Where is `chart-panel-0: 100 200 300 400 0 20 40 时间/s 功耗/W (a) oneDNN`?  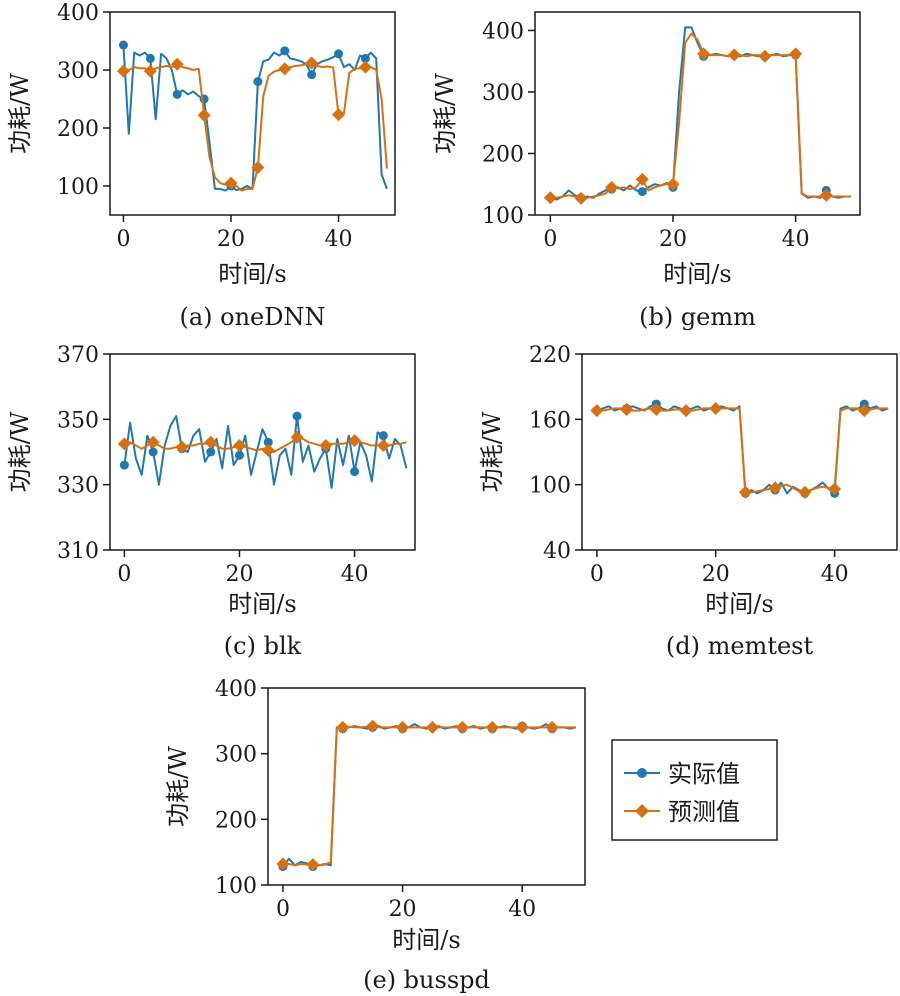 chart-panel-0: 100 200 300 400 0 20 40 时间/s 功耗/W (a) oneDNN is located at coordinates (201, 166).